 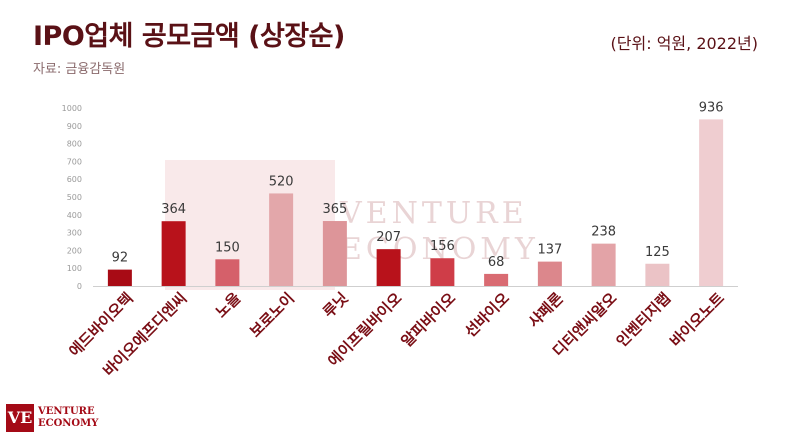 I want to click on x-tick-label: 샤페론, so click(x=546, y=310).